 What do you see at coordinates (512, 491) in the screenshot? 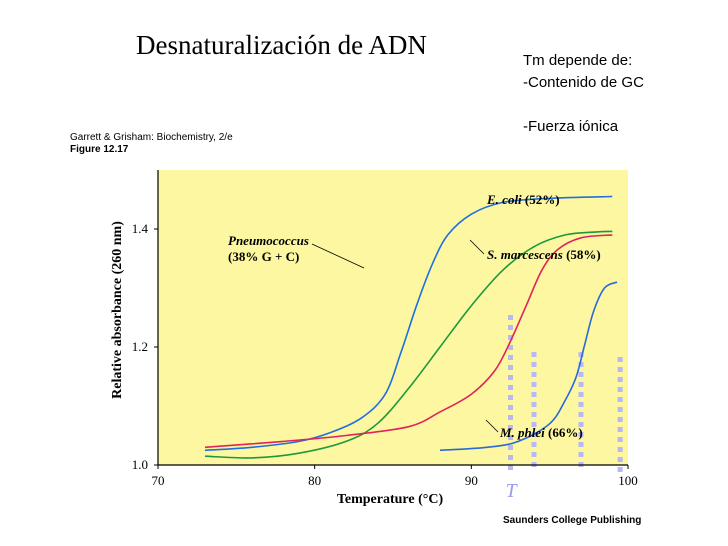
I see `tm-marker-label: T` at bounding box center [512, 491].